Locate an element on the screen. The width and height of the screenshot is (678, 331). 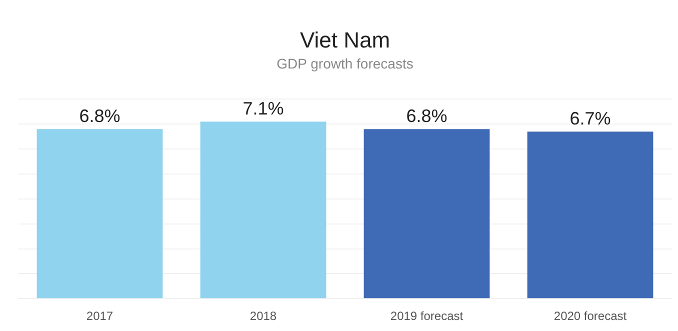
chart-subtitle: GDP growth forecasts is located at coordinates (345, 64).